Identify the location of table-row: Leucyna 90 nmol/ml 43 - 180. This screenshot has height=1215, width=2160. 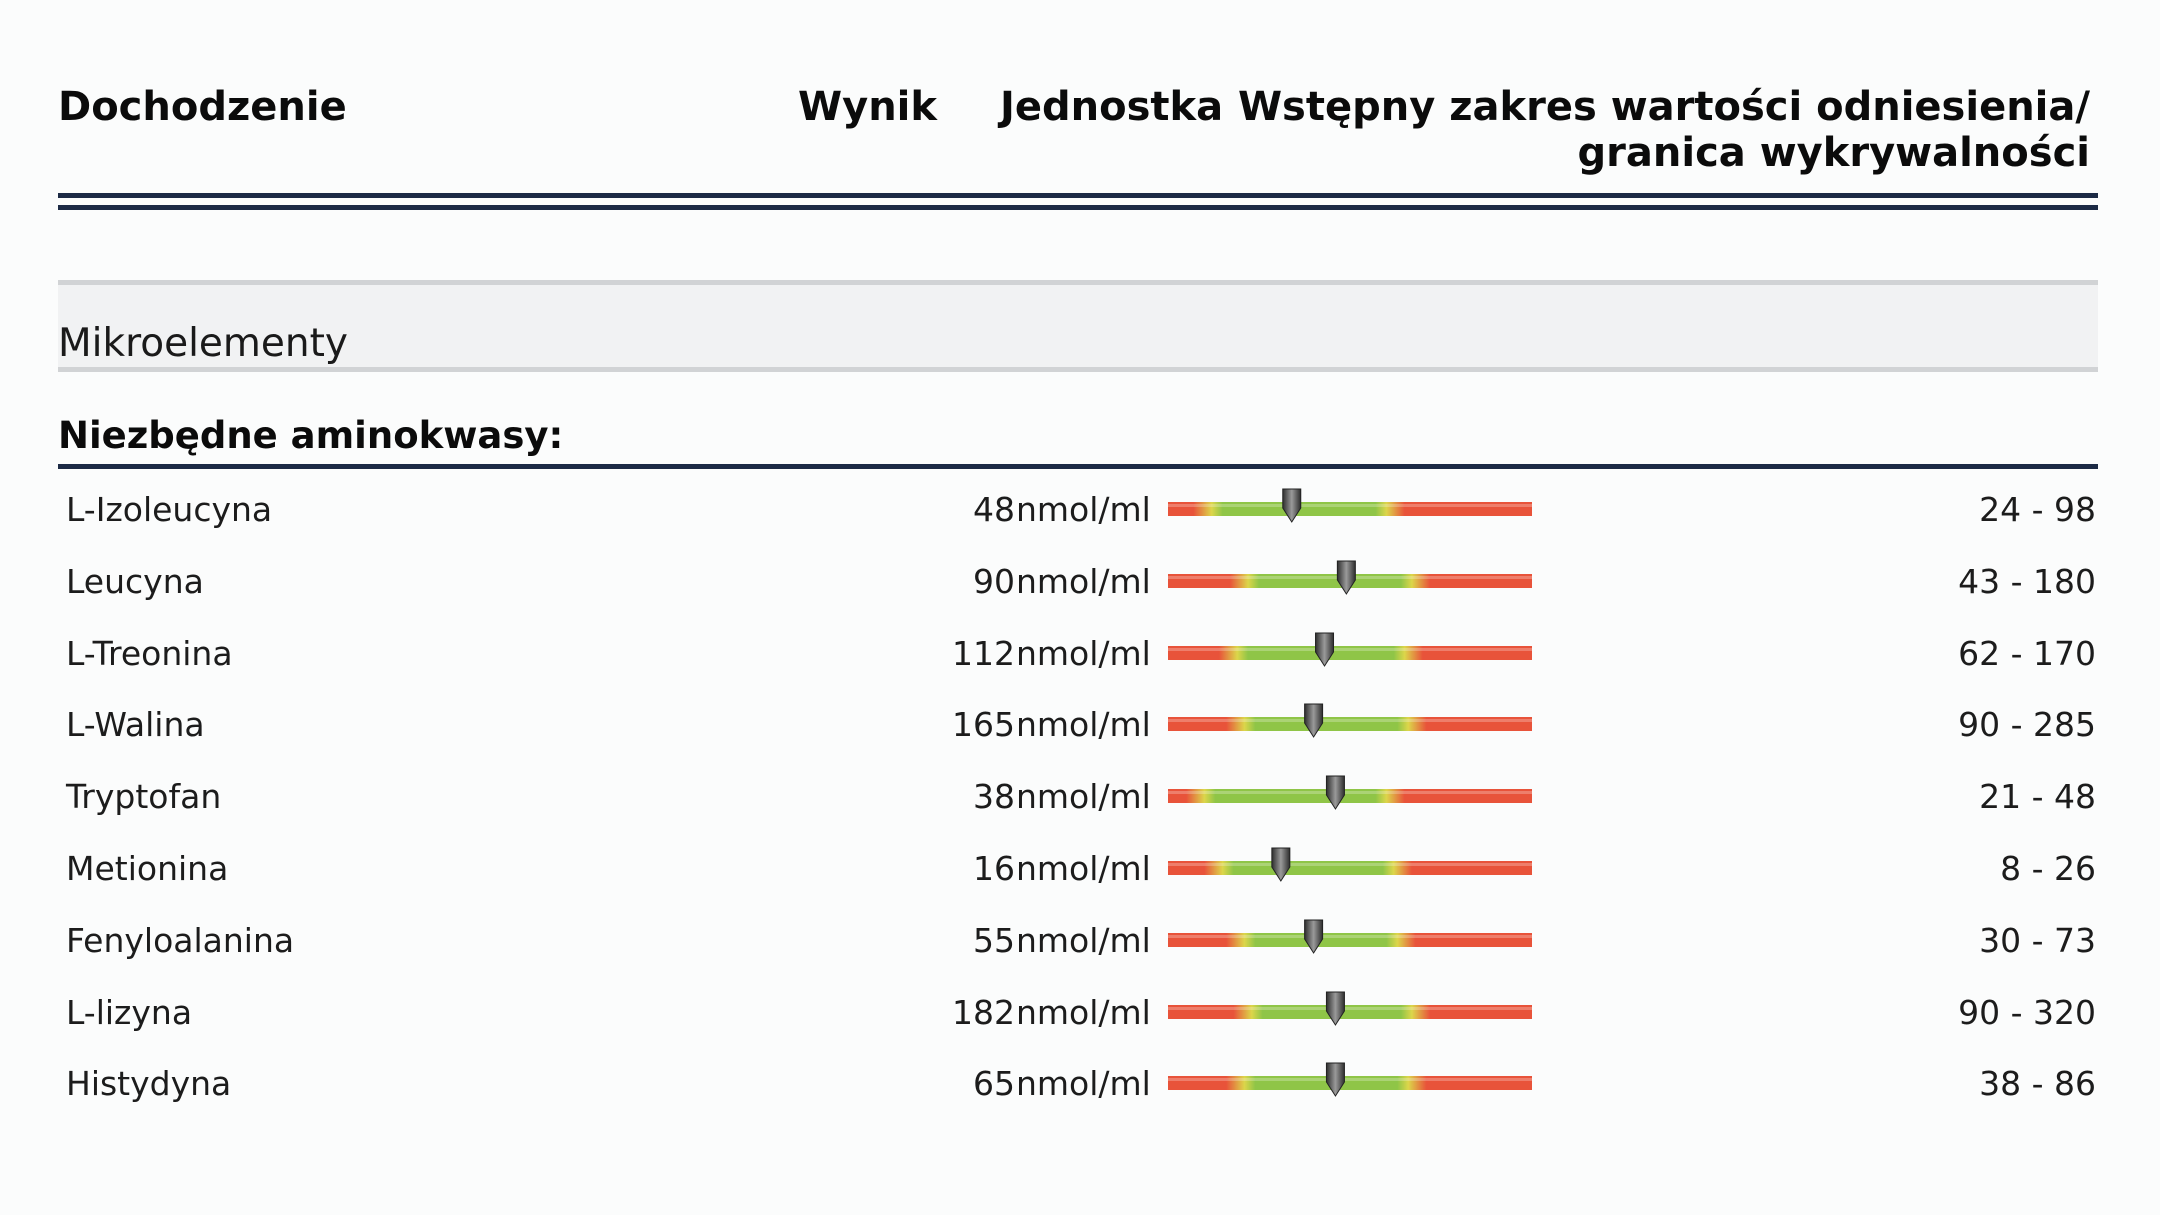
(1078, 584).